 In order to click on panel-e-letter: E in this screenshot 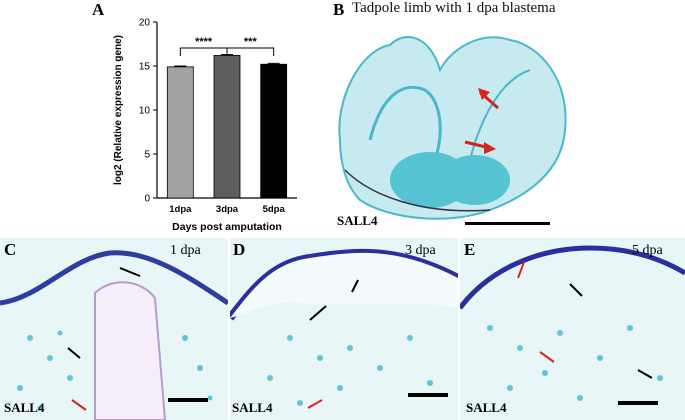, I will do `click(470, 249)`.